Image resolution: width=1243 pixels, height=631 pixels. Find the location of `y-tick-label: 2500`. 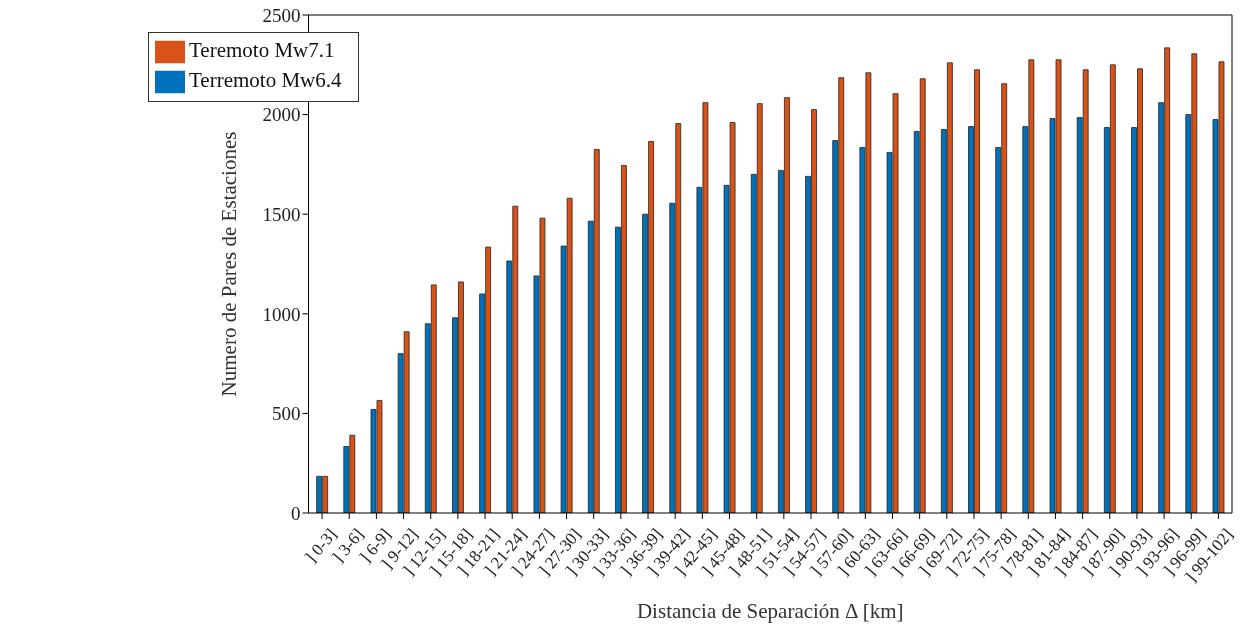

y-tick-label: 2500 is located at coordinates (281, 15).